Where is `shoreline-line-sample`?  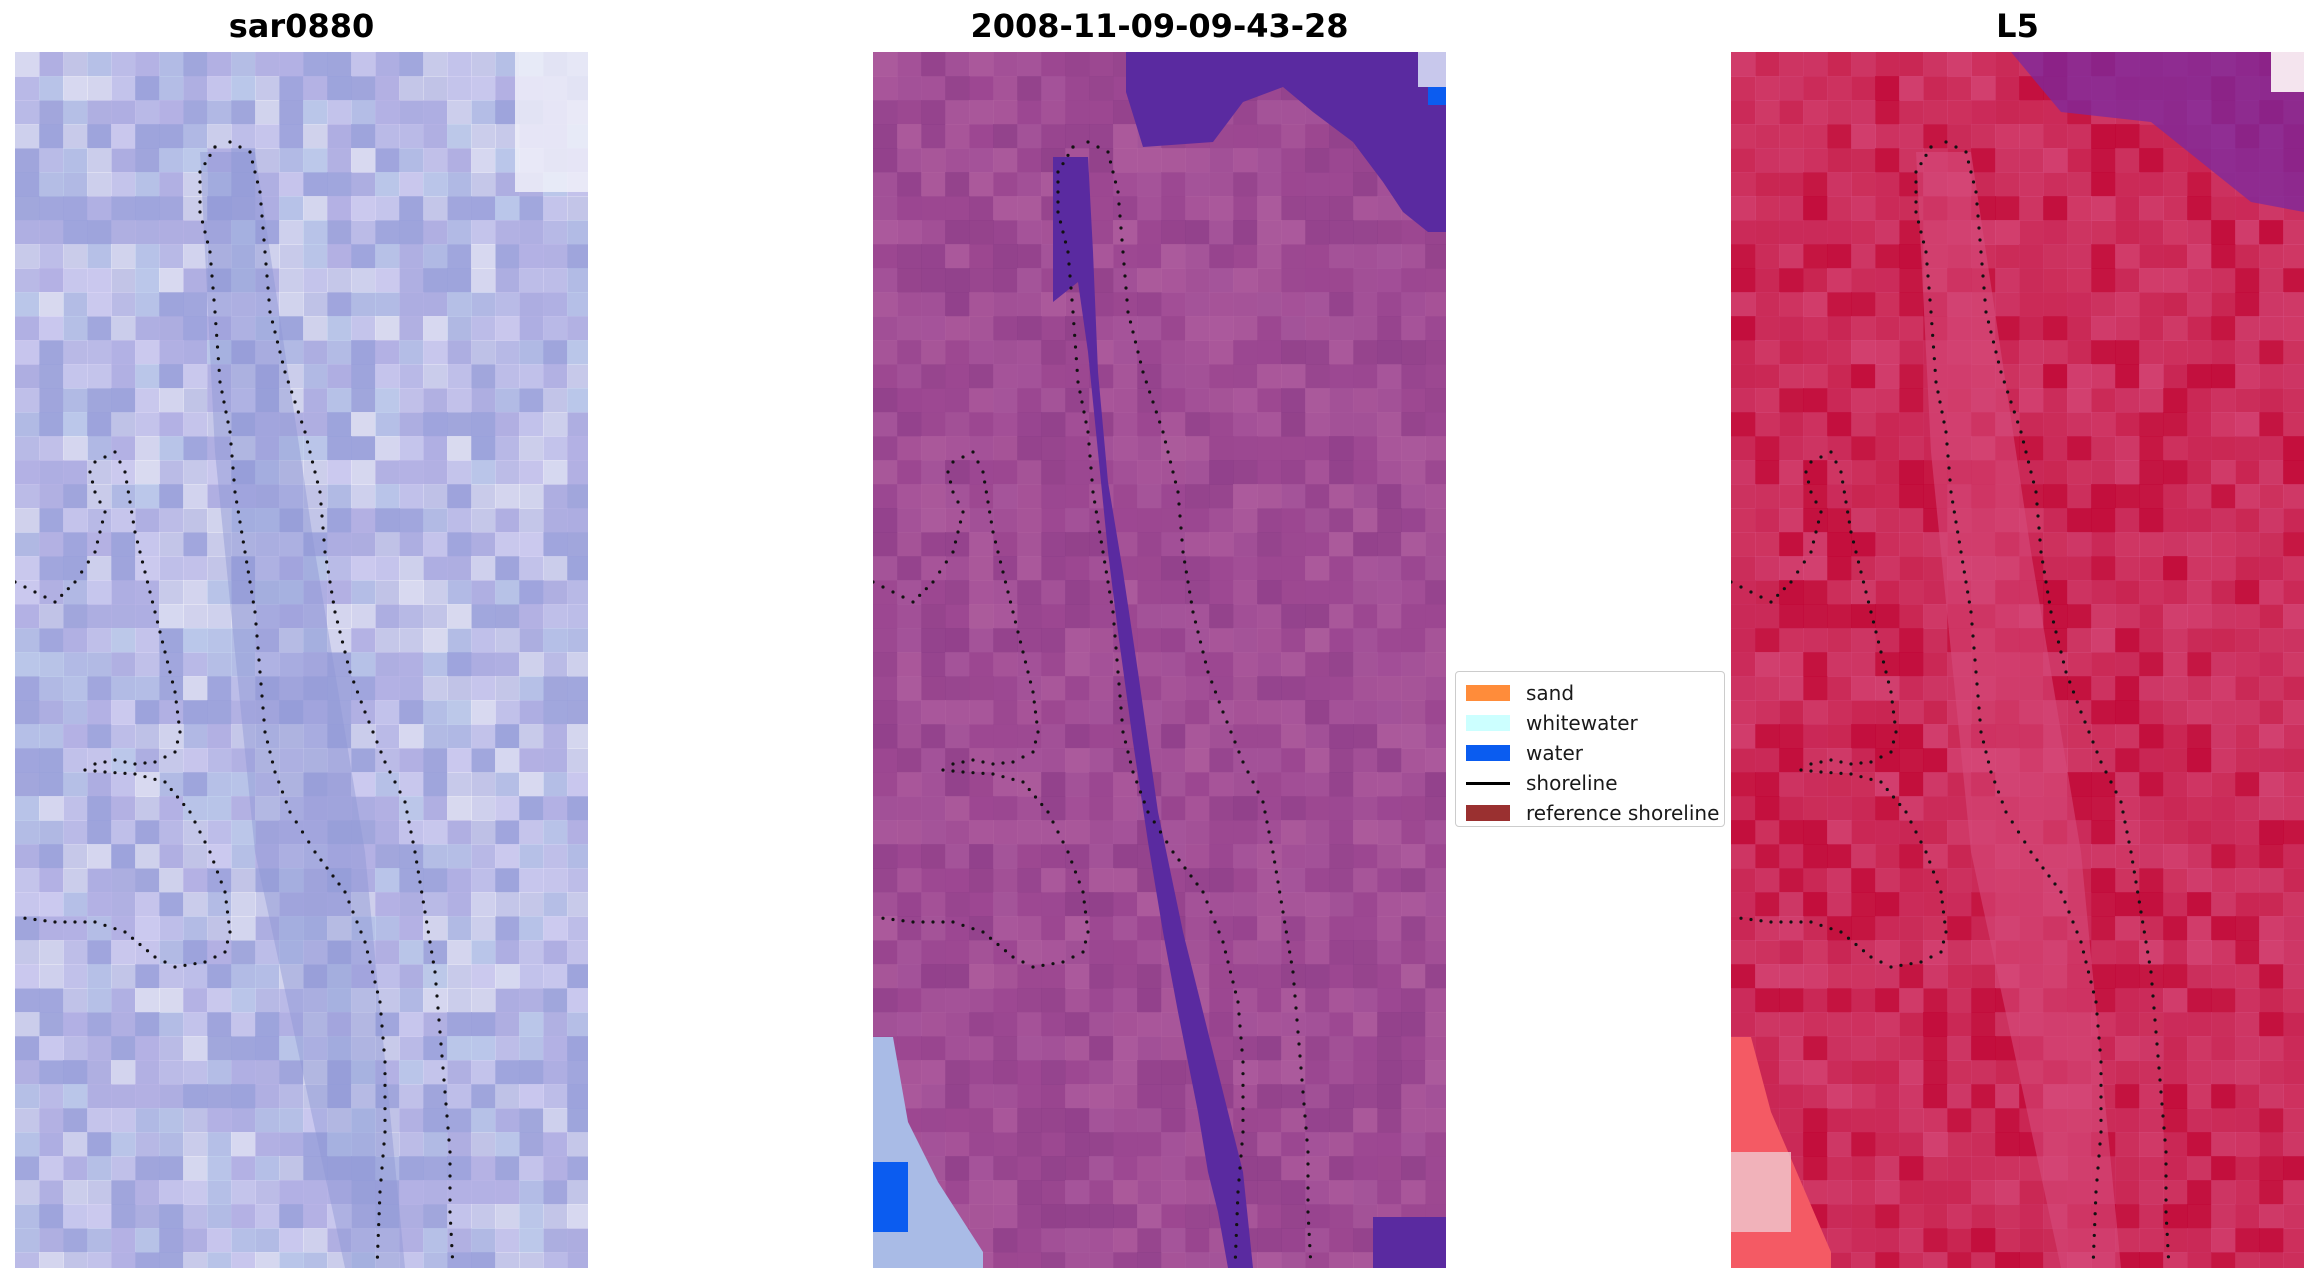
shoreline-line-sample is located at coordinates (1488, 783).